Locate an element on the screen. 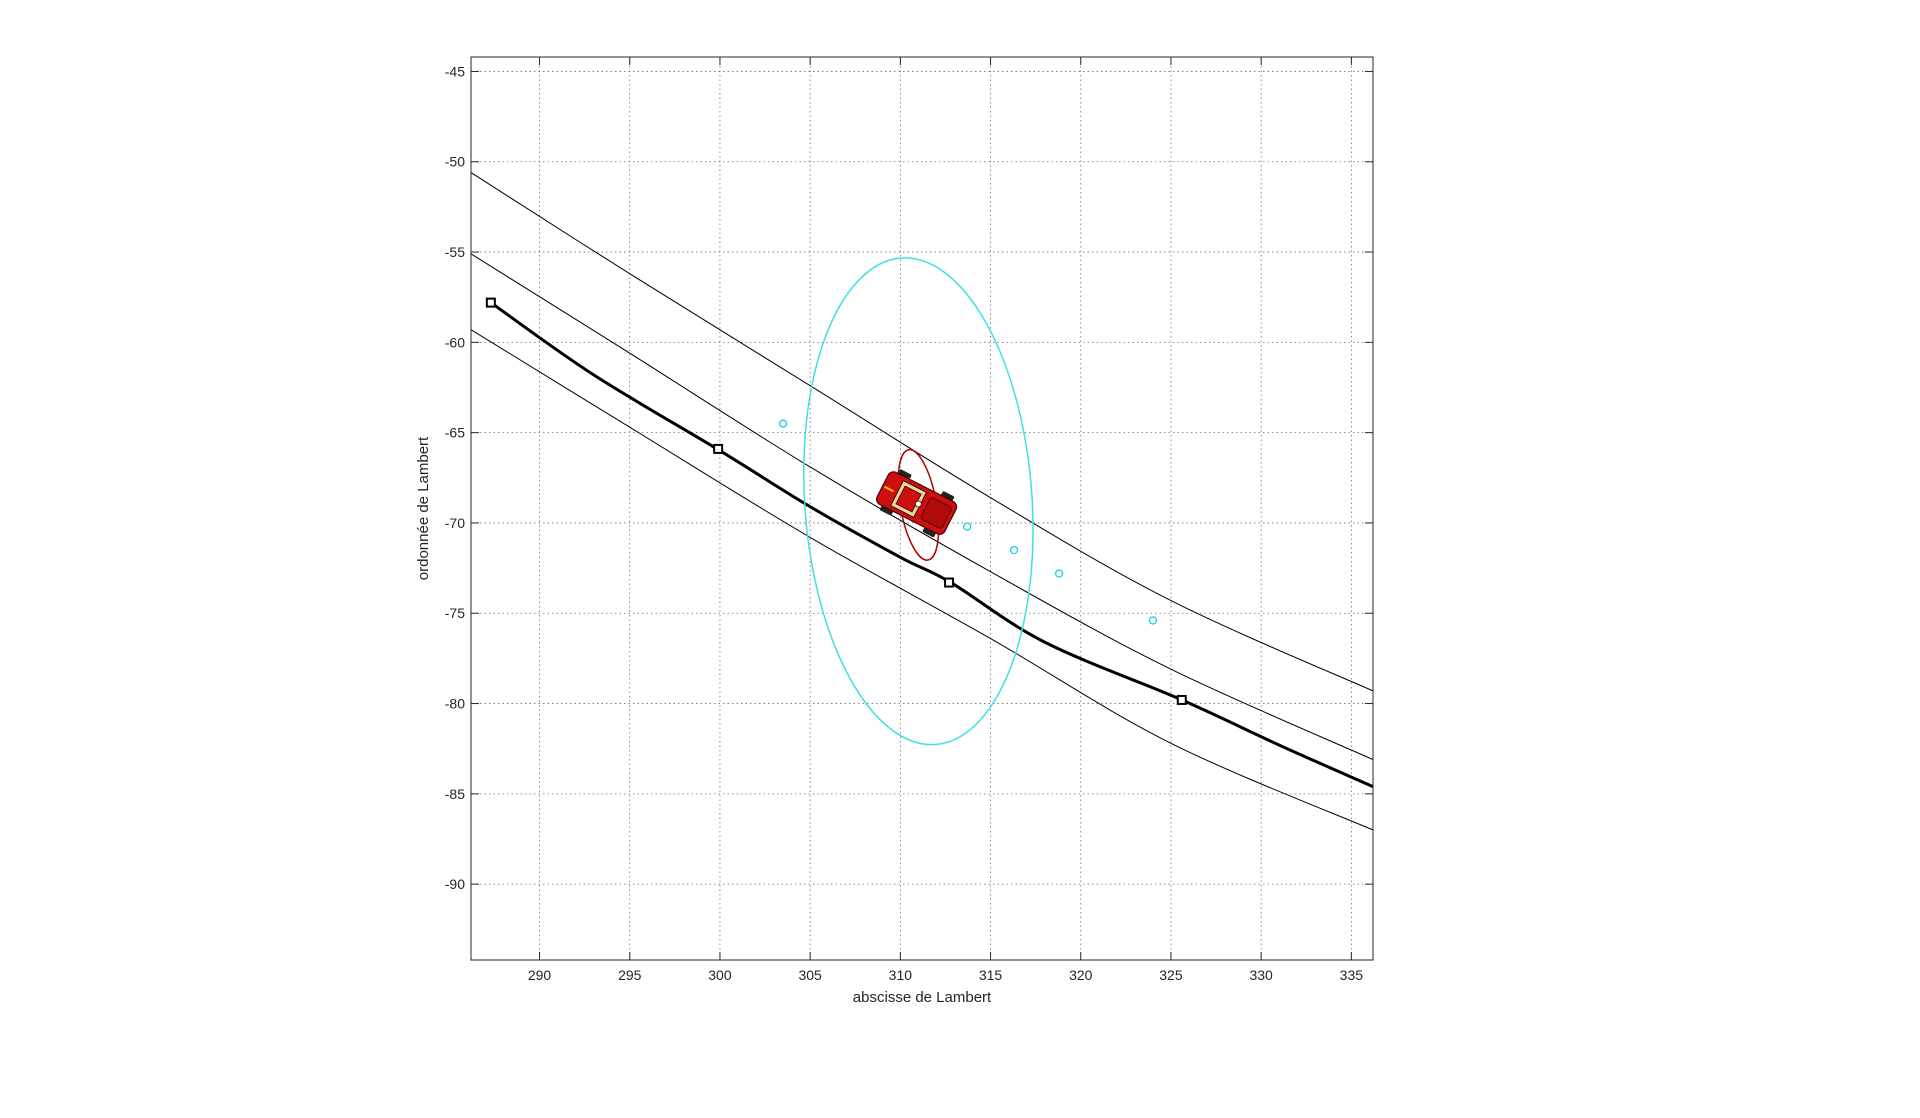  car-icon is located at coordinates (917, 503).